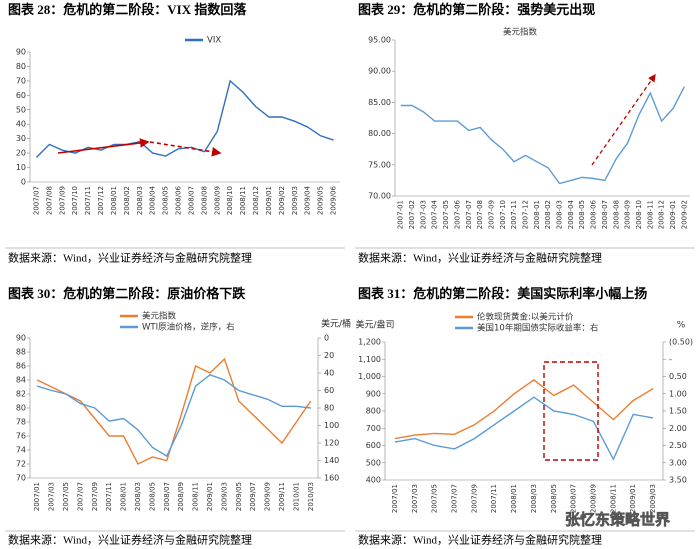  What do you see at coordinates (670, 359) in the screenshot?
I see `y2-tick-label: -` at bounding box center [670, 359].